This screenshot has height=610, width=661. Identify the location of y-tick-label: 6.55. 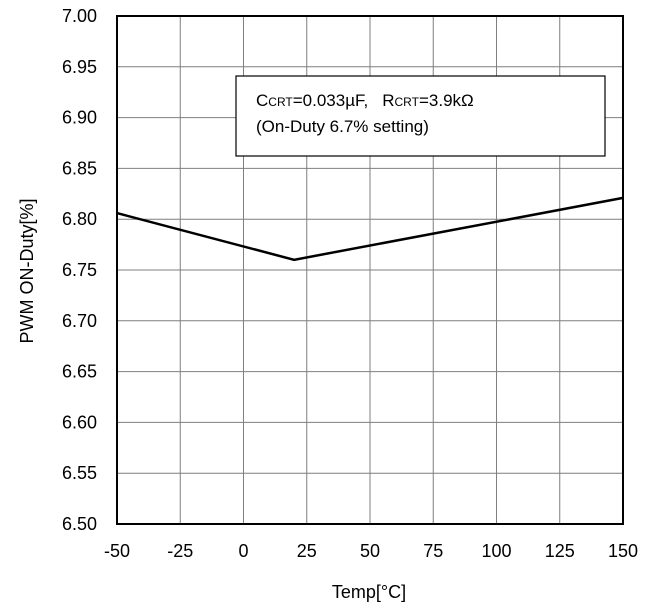
(79, 473).